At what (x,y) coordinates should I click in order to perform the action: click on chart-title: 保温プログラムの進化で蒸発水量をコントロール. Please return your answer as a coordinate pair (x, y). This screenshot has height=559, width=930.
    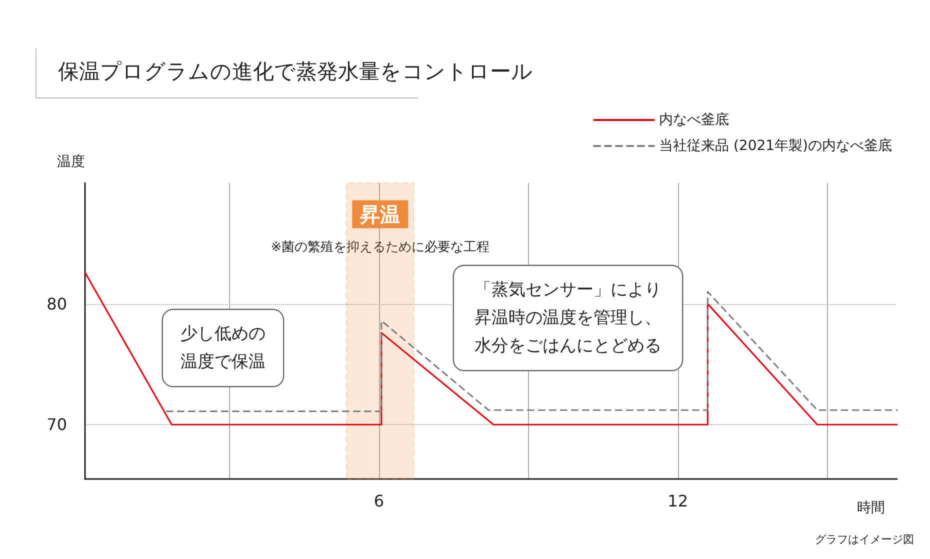
    Looking at the image, I should click on (295, 72).